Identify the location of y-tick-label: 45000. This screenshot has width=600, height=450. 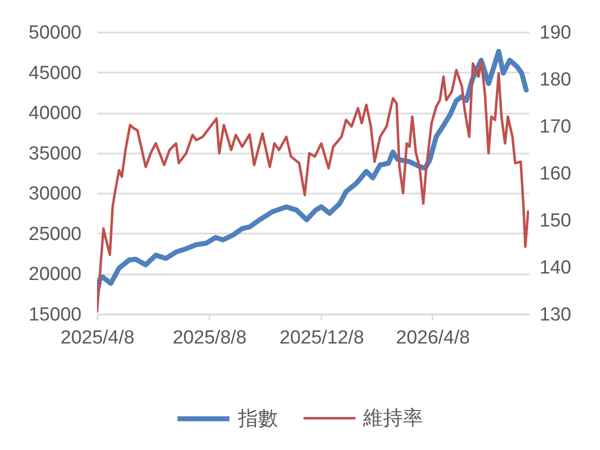
(55, 73).